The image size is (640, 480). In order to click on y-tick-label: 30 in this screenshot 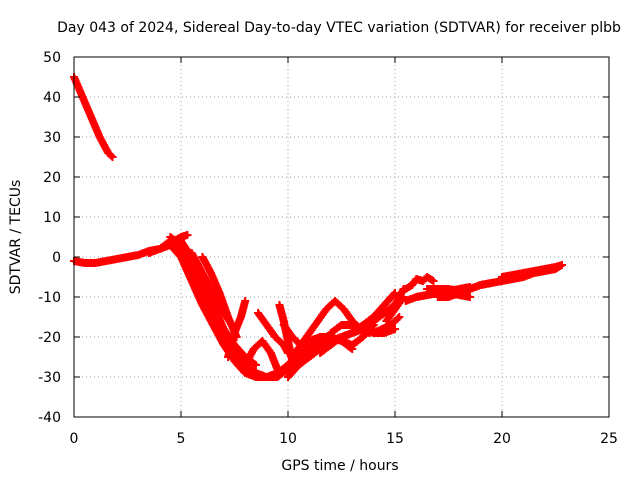, I will do `click(52, 138)`.